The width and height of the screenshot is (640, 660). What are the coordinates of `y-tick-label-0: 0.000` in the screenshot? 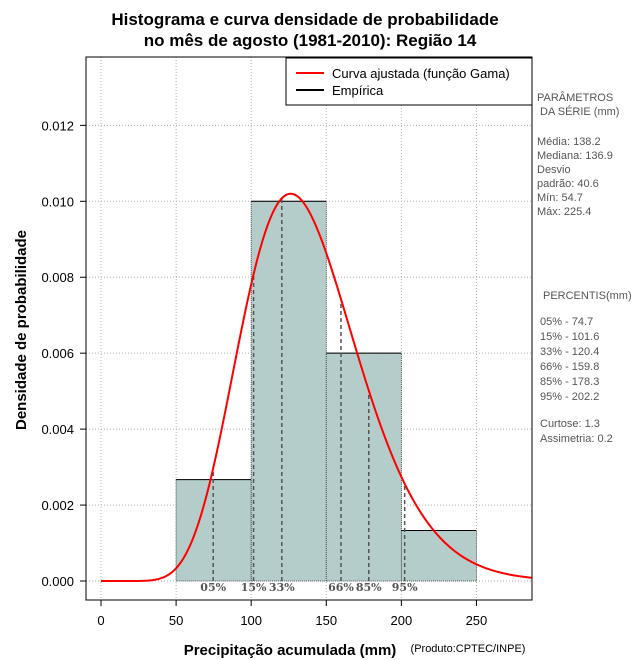 It's located at (57, 581).